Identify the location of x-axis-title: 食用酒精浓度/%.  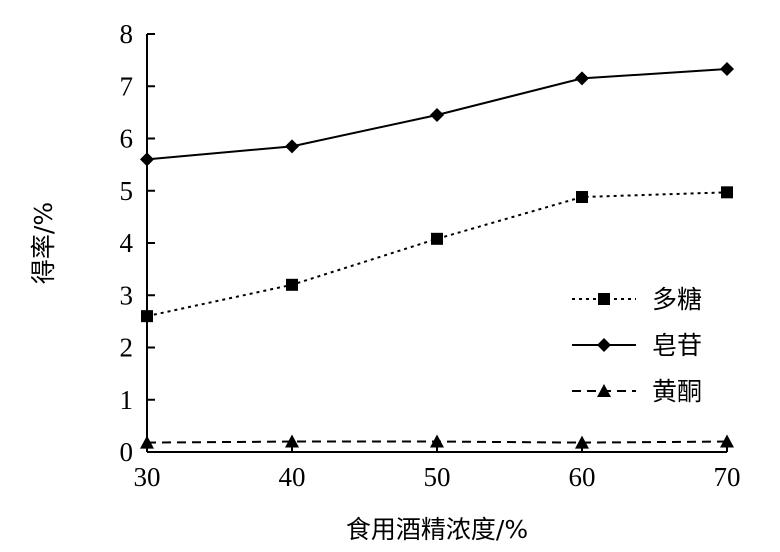
(437, 529).